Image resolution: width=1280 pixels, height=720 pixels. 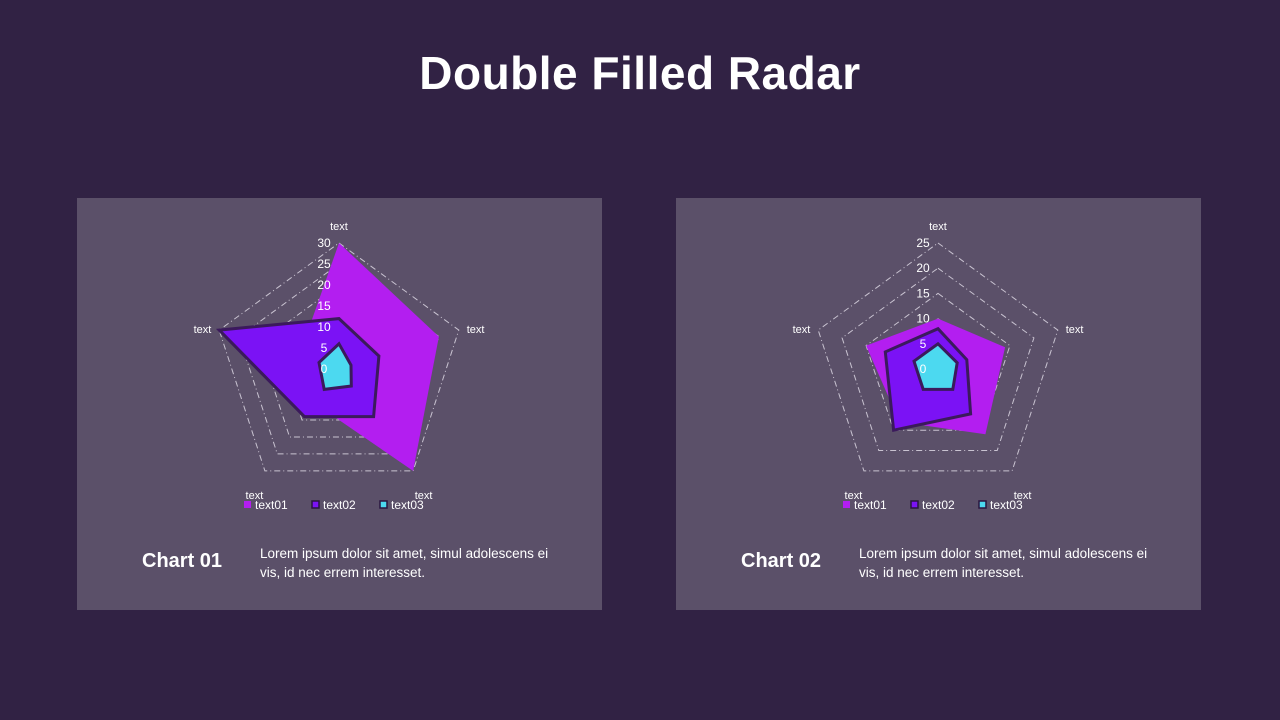 I want to click on tick-label-30: 30, so click(x=324, y=243).